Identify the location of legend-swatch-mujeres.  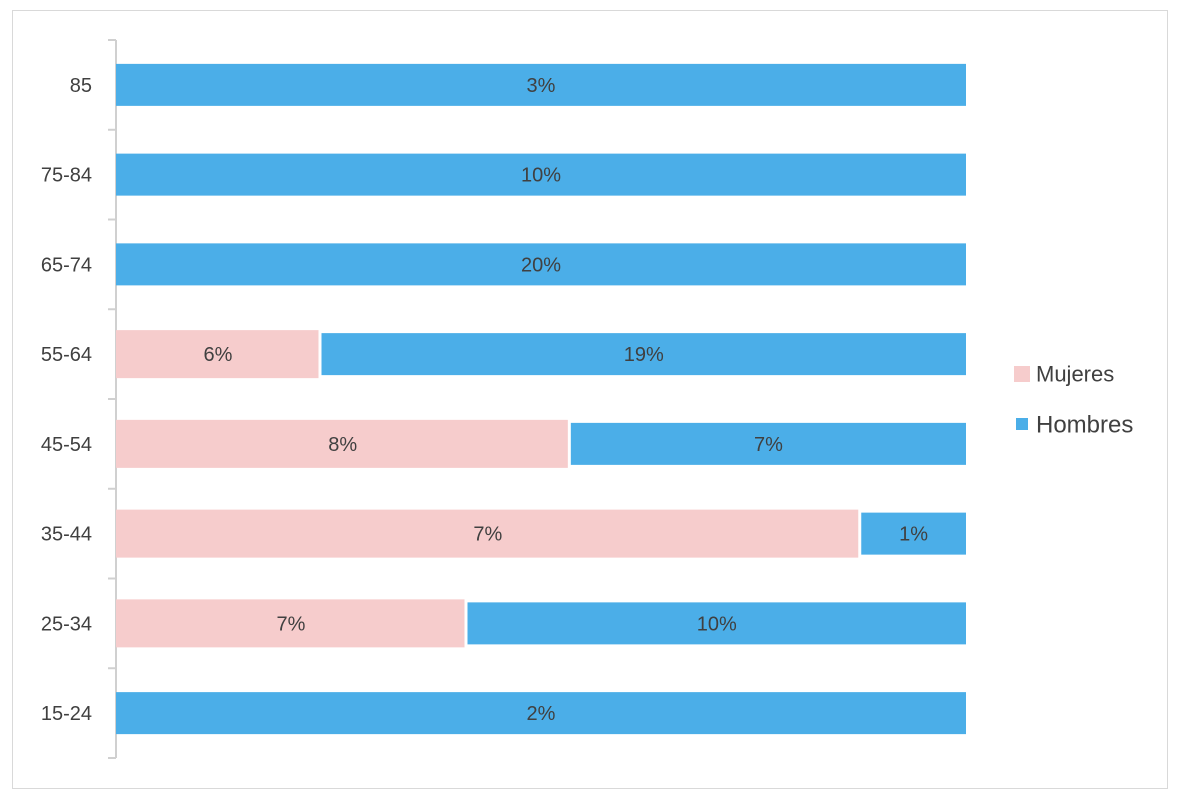
(1022, 374).